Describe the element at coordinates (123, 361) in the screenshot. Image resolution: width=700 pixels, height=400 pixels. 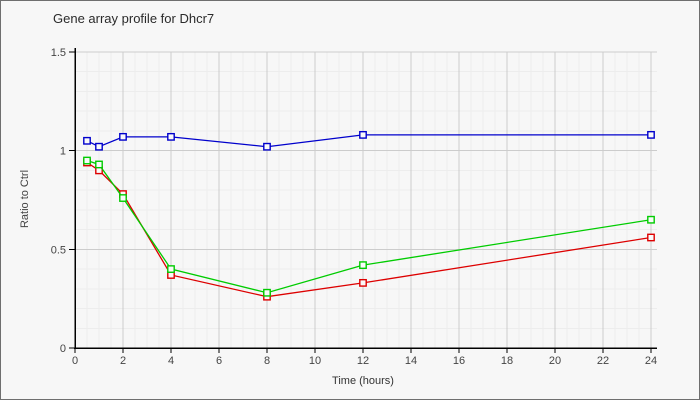
I see `svg-text: 2` at that location.